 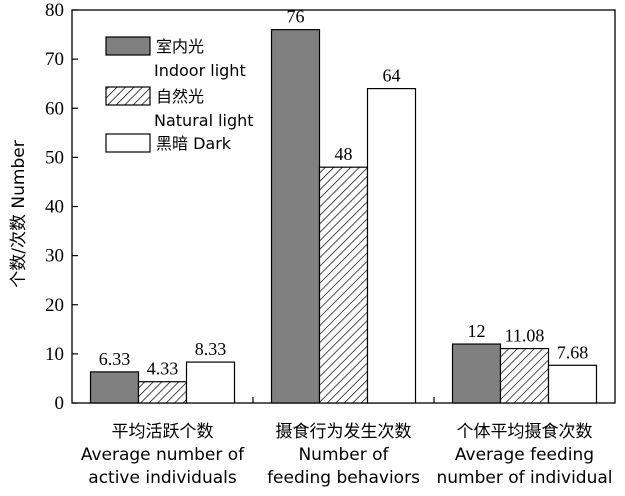 What do you see at coordinates (392, 76) in the screenshot?
I see `data-label: 64` at bounding box center [392, 76].